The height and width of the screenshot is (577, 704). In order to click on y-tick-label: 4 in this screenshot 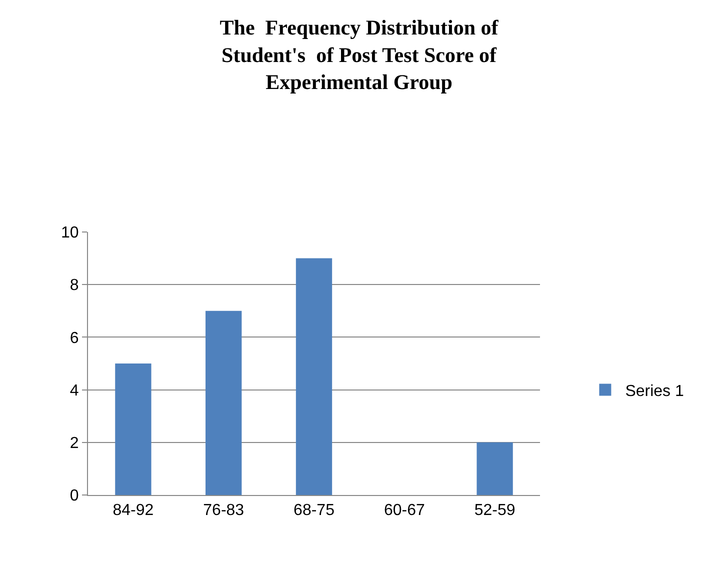, I will do `click(74, 391)`.